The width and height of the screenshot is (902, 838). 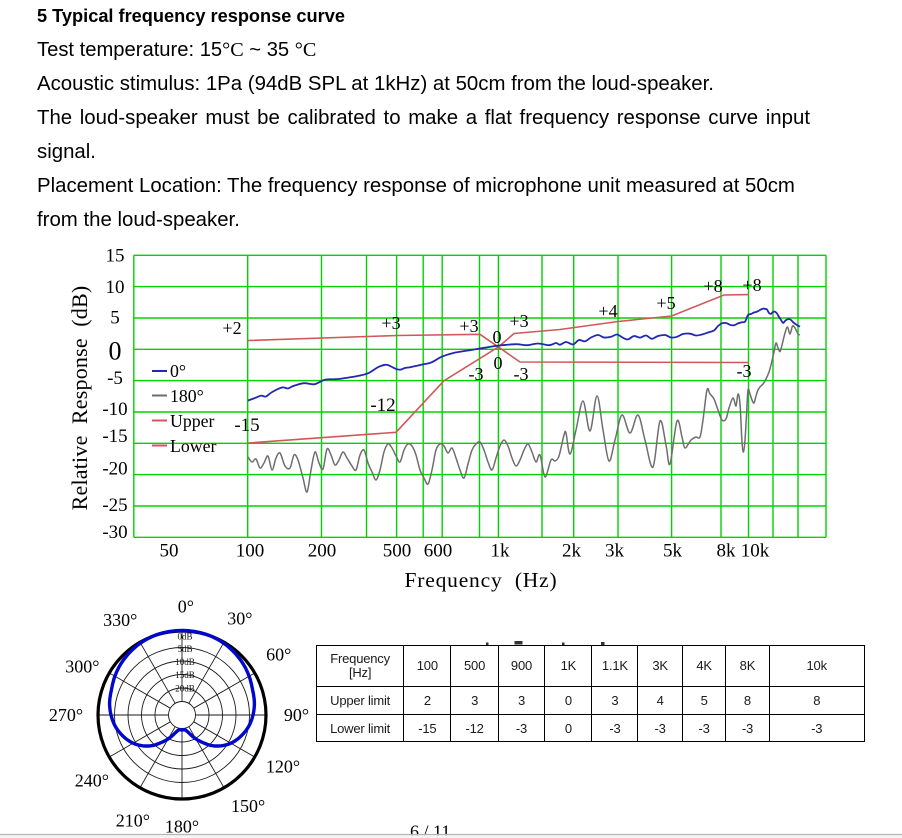 What do you see at coordinates (185, 675) in the screenshot?
I see `svg-text: 15dB` at bounding box center [185, 675].